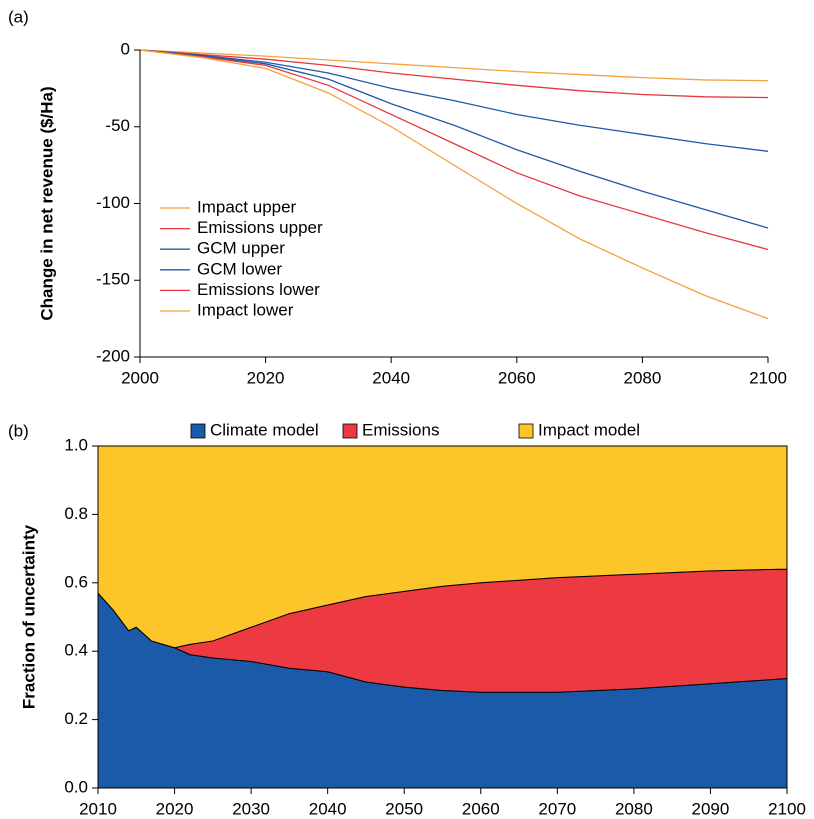 The width and height of the screenshot is (814, 819). Describe the element at coordinates (245, 309) in the screenshot. I see `legend-label: Impact lower` at that location.